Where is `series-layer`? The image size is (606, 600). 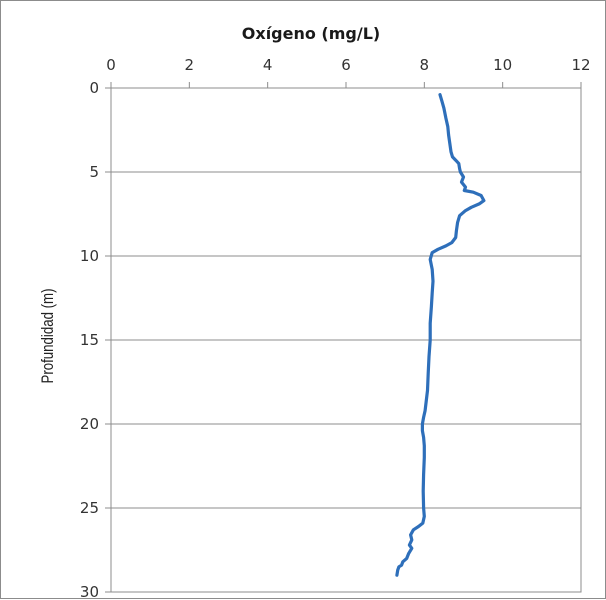 series-layer is located at coordinates (440, 335).